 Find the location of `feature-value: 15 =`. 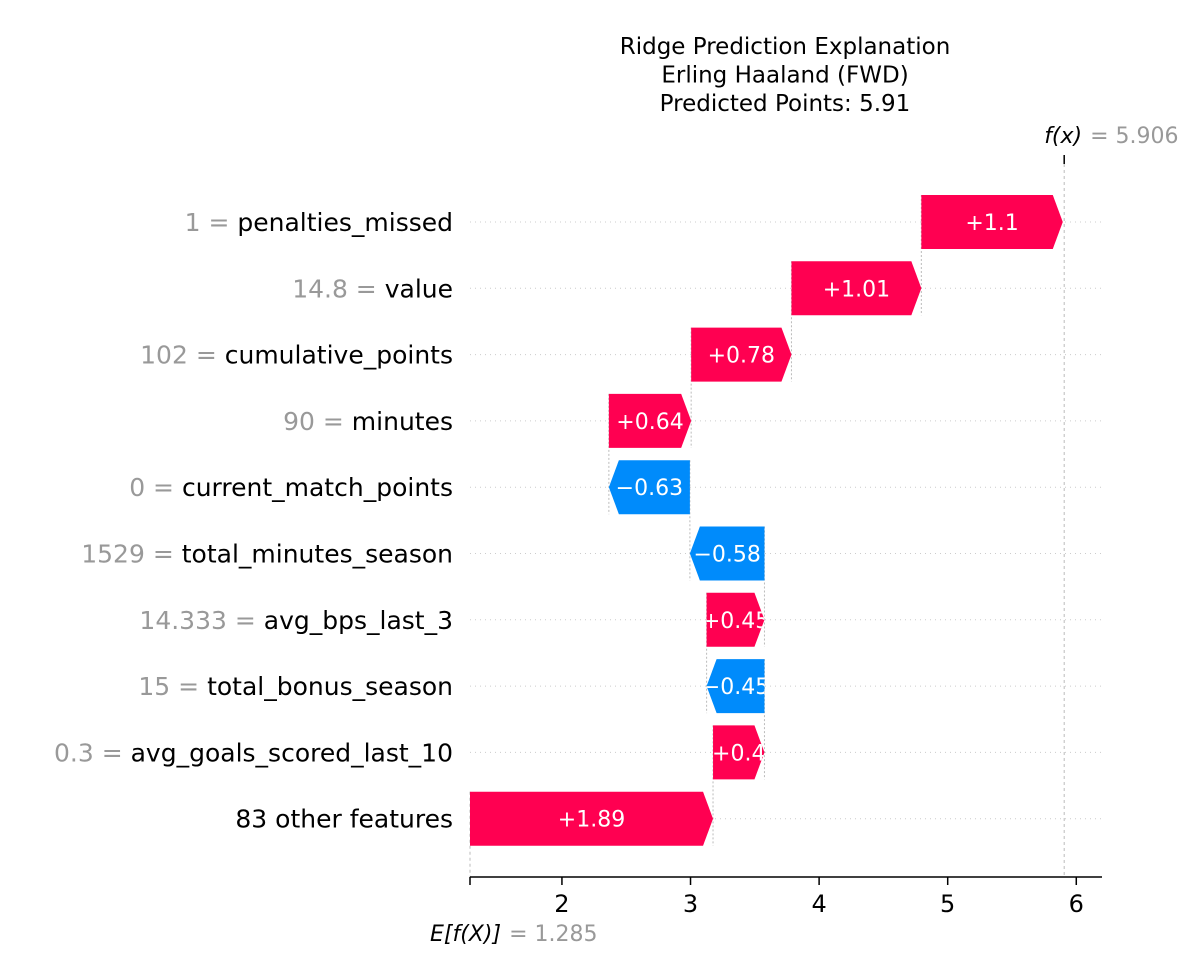

feature-value: 15 = is located at coordinates (168, 686).